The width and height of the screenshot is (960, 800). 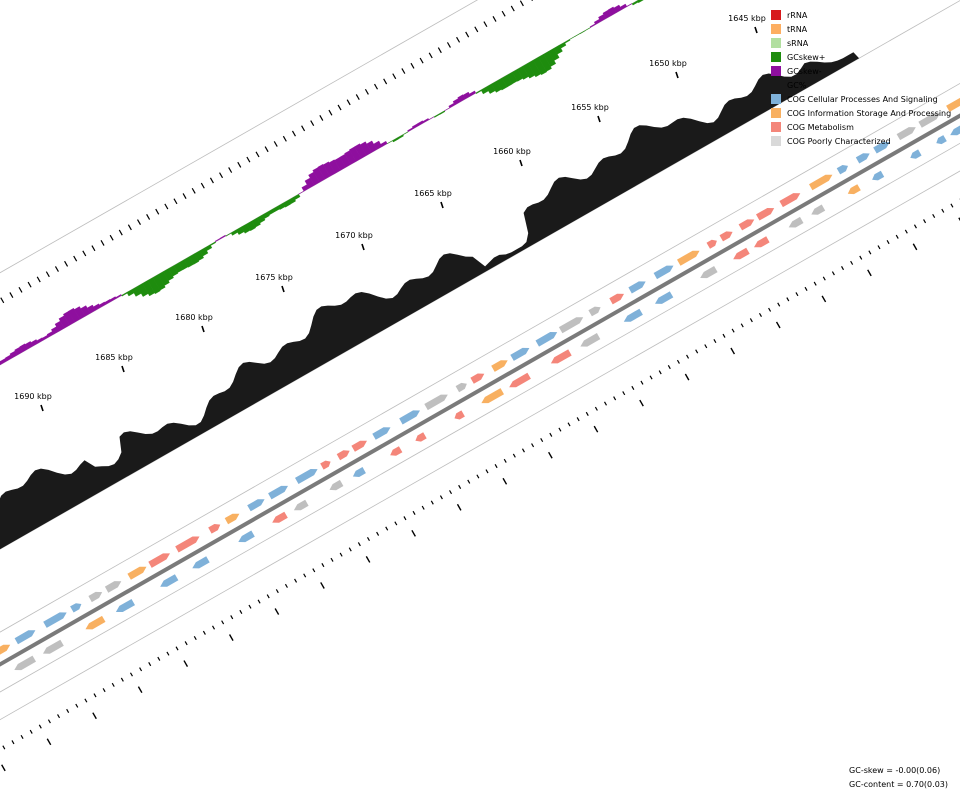 I want to click on scale-tick-label: 1665 kbp, so click(x=433, y=193).